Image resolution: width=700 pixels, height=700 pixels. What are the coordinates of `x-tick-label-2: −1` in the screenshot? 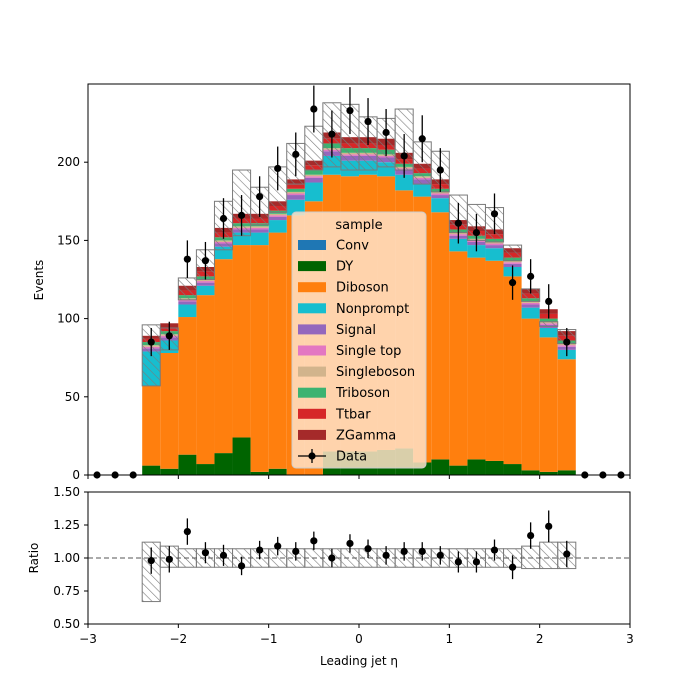 It's located at (269, 639).